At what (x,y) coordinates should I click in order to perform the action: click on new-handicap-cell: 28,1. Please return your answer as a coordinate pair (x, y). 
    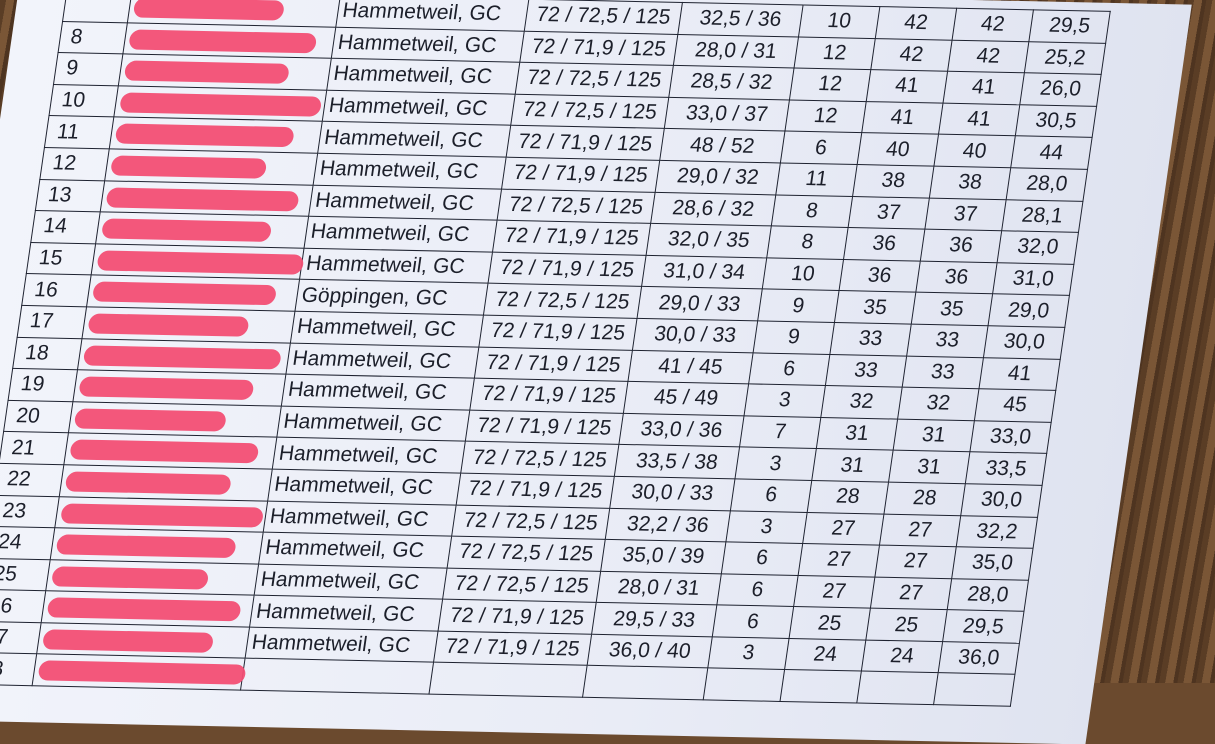
    Looking at the image, I should click on (1042, 216).